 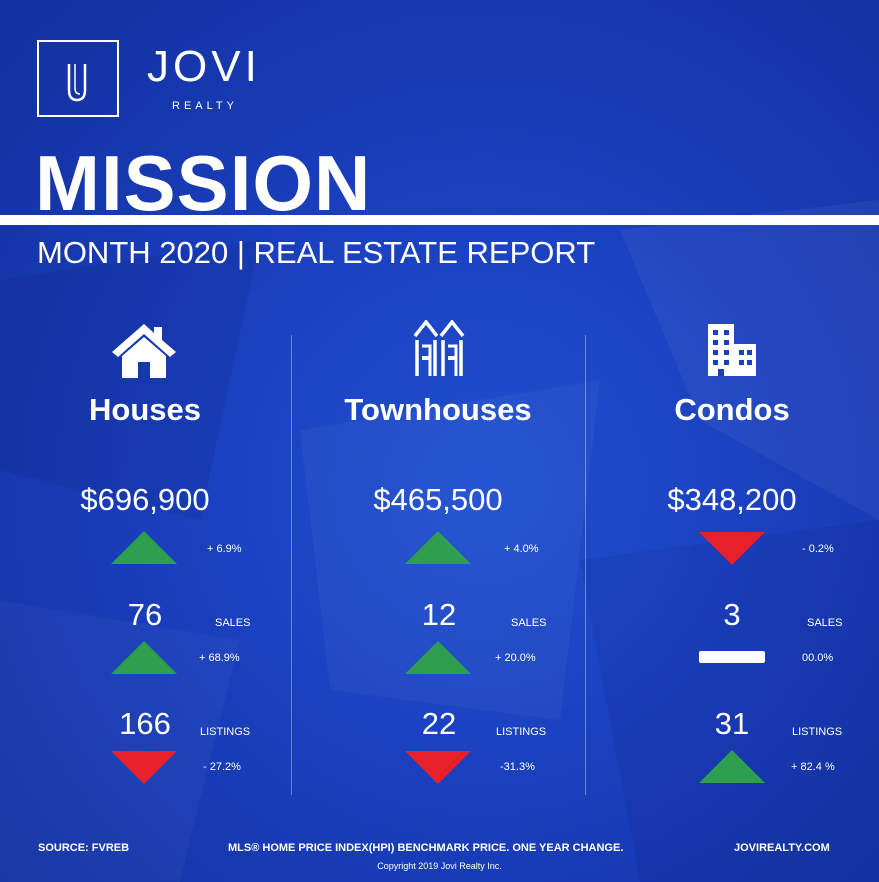 I want to click on townhouses-sales-label: SALES, so click(x=529, y=623).